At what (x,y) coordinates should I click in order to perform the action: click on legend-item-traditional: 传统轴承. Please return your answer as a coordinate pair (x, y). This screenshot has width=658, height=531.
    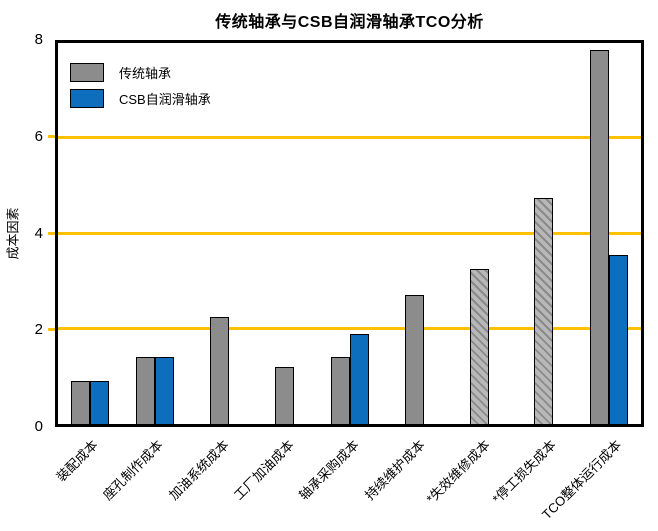
    Looking at the image, I should click on (140, 72).